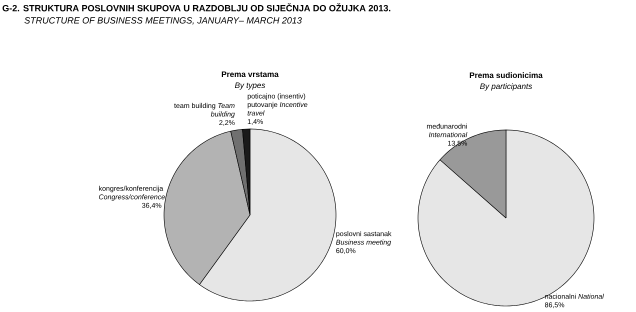 This screenshot has width=636, height=312. What do you see at coordinates (196, 7) in the screenshot?
I see `text: G-2. STRUKTURA POSLOVNIH SKUPOVA U RAZDOBLJU OD SIJEČNJA DO OŽUJKA 2013.` at bounding box center [196, 7].